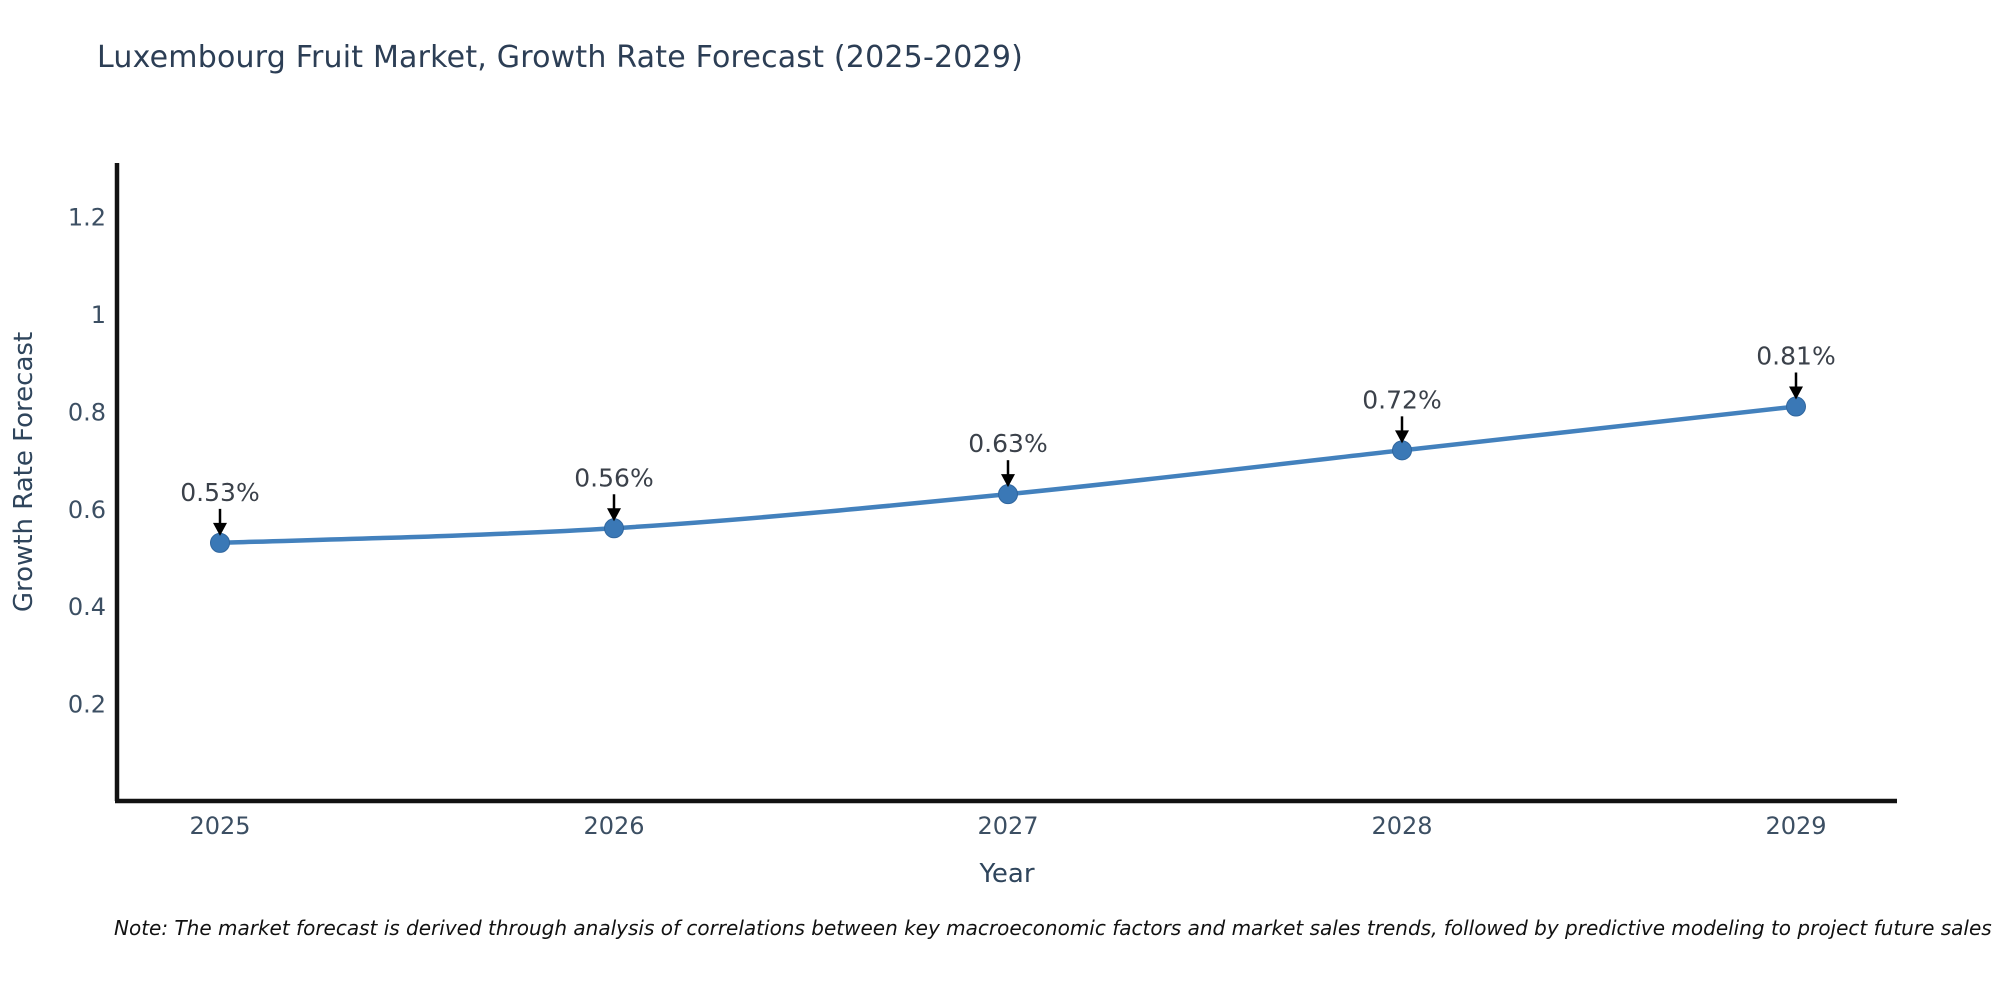 This screenshot has height=1004, width=2000. Describe the element at coordinates (1006, 874) in the screenshot. I see `x-axis-title: Year` at that location.